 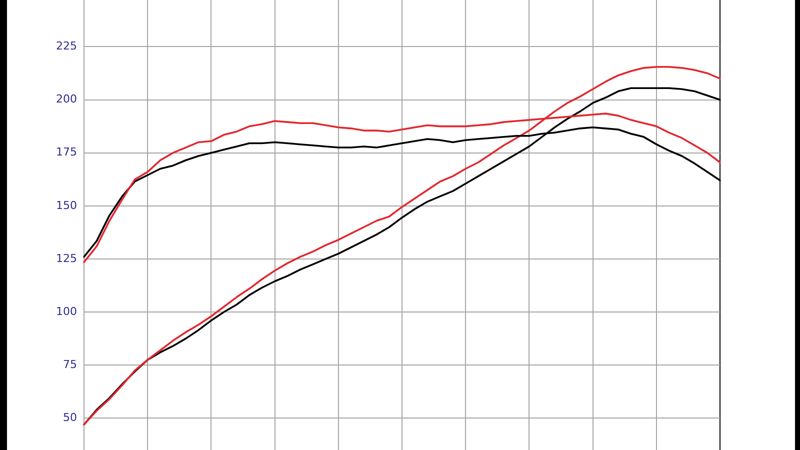 What do you see at coordinates (70, 364) in the screenshot?
I see `y-tick-label: 75` at bounding box center [70, 364].